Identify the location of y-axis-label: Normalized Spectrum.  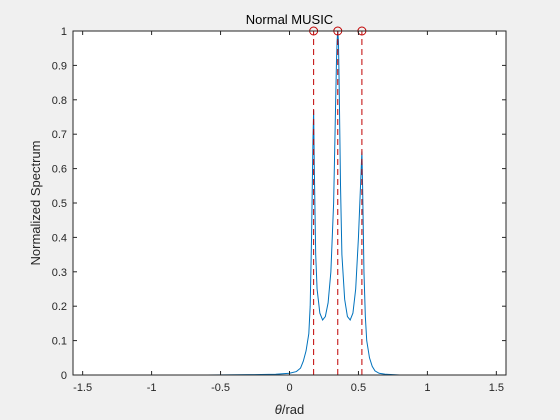
(35, 203).